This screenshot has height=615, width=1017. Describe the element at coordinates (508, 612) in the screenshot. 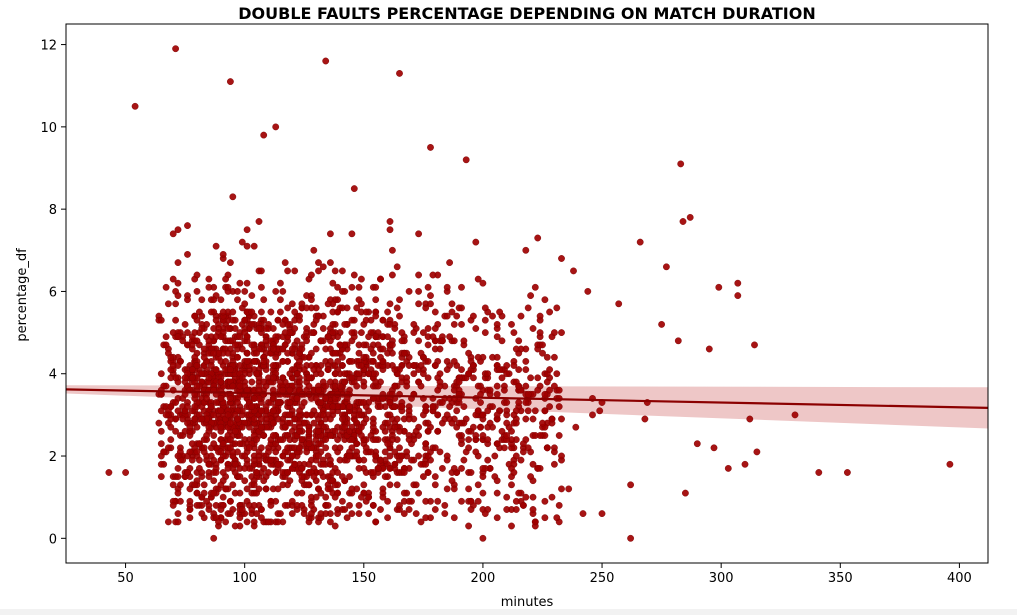

I see `bottom-strip` at that location.